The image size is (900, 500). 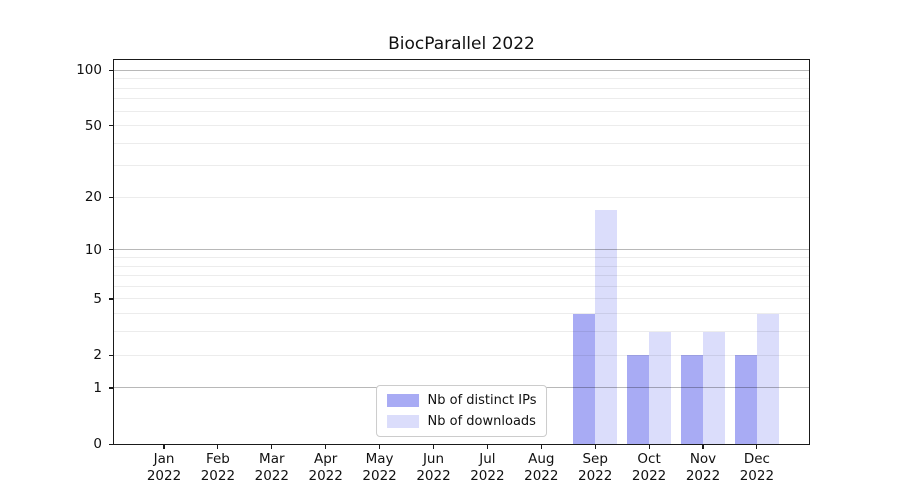 I want to click on chart-title: BiocParallel 2022, so click(x=461, y=44).